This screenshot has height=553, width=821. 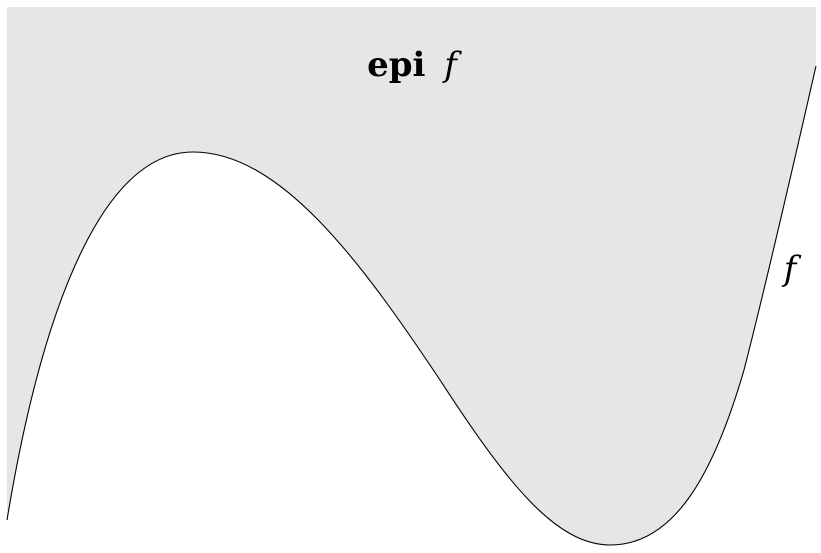 I want to click on function-label: f, so click(x=791, y=269).